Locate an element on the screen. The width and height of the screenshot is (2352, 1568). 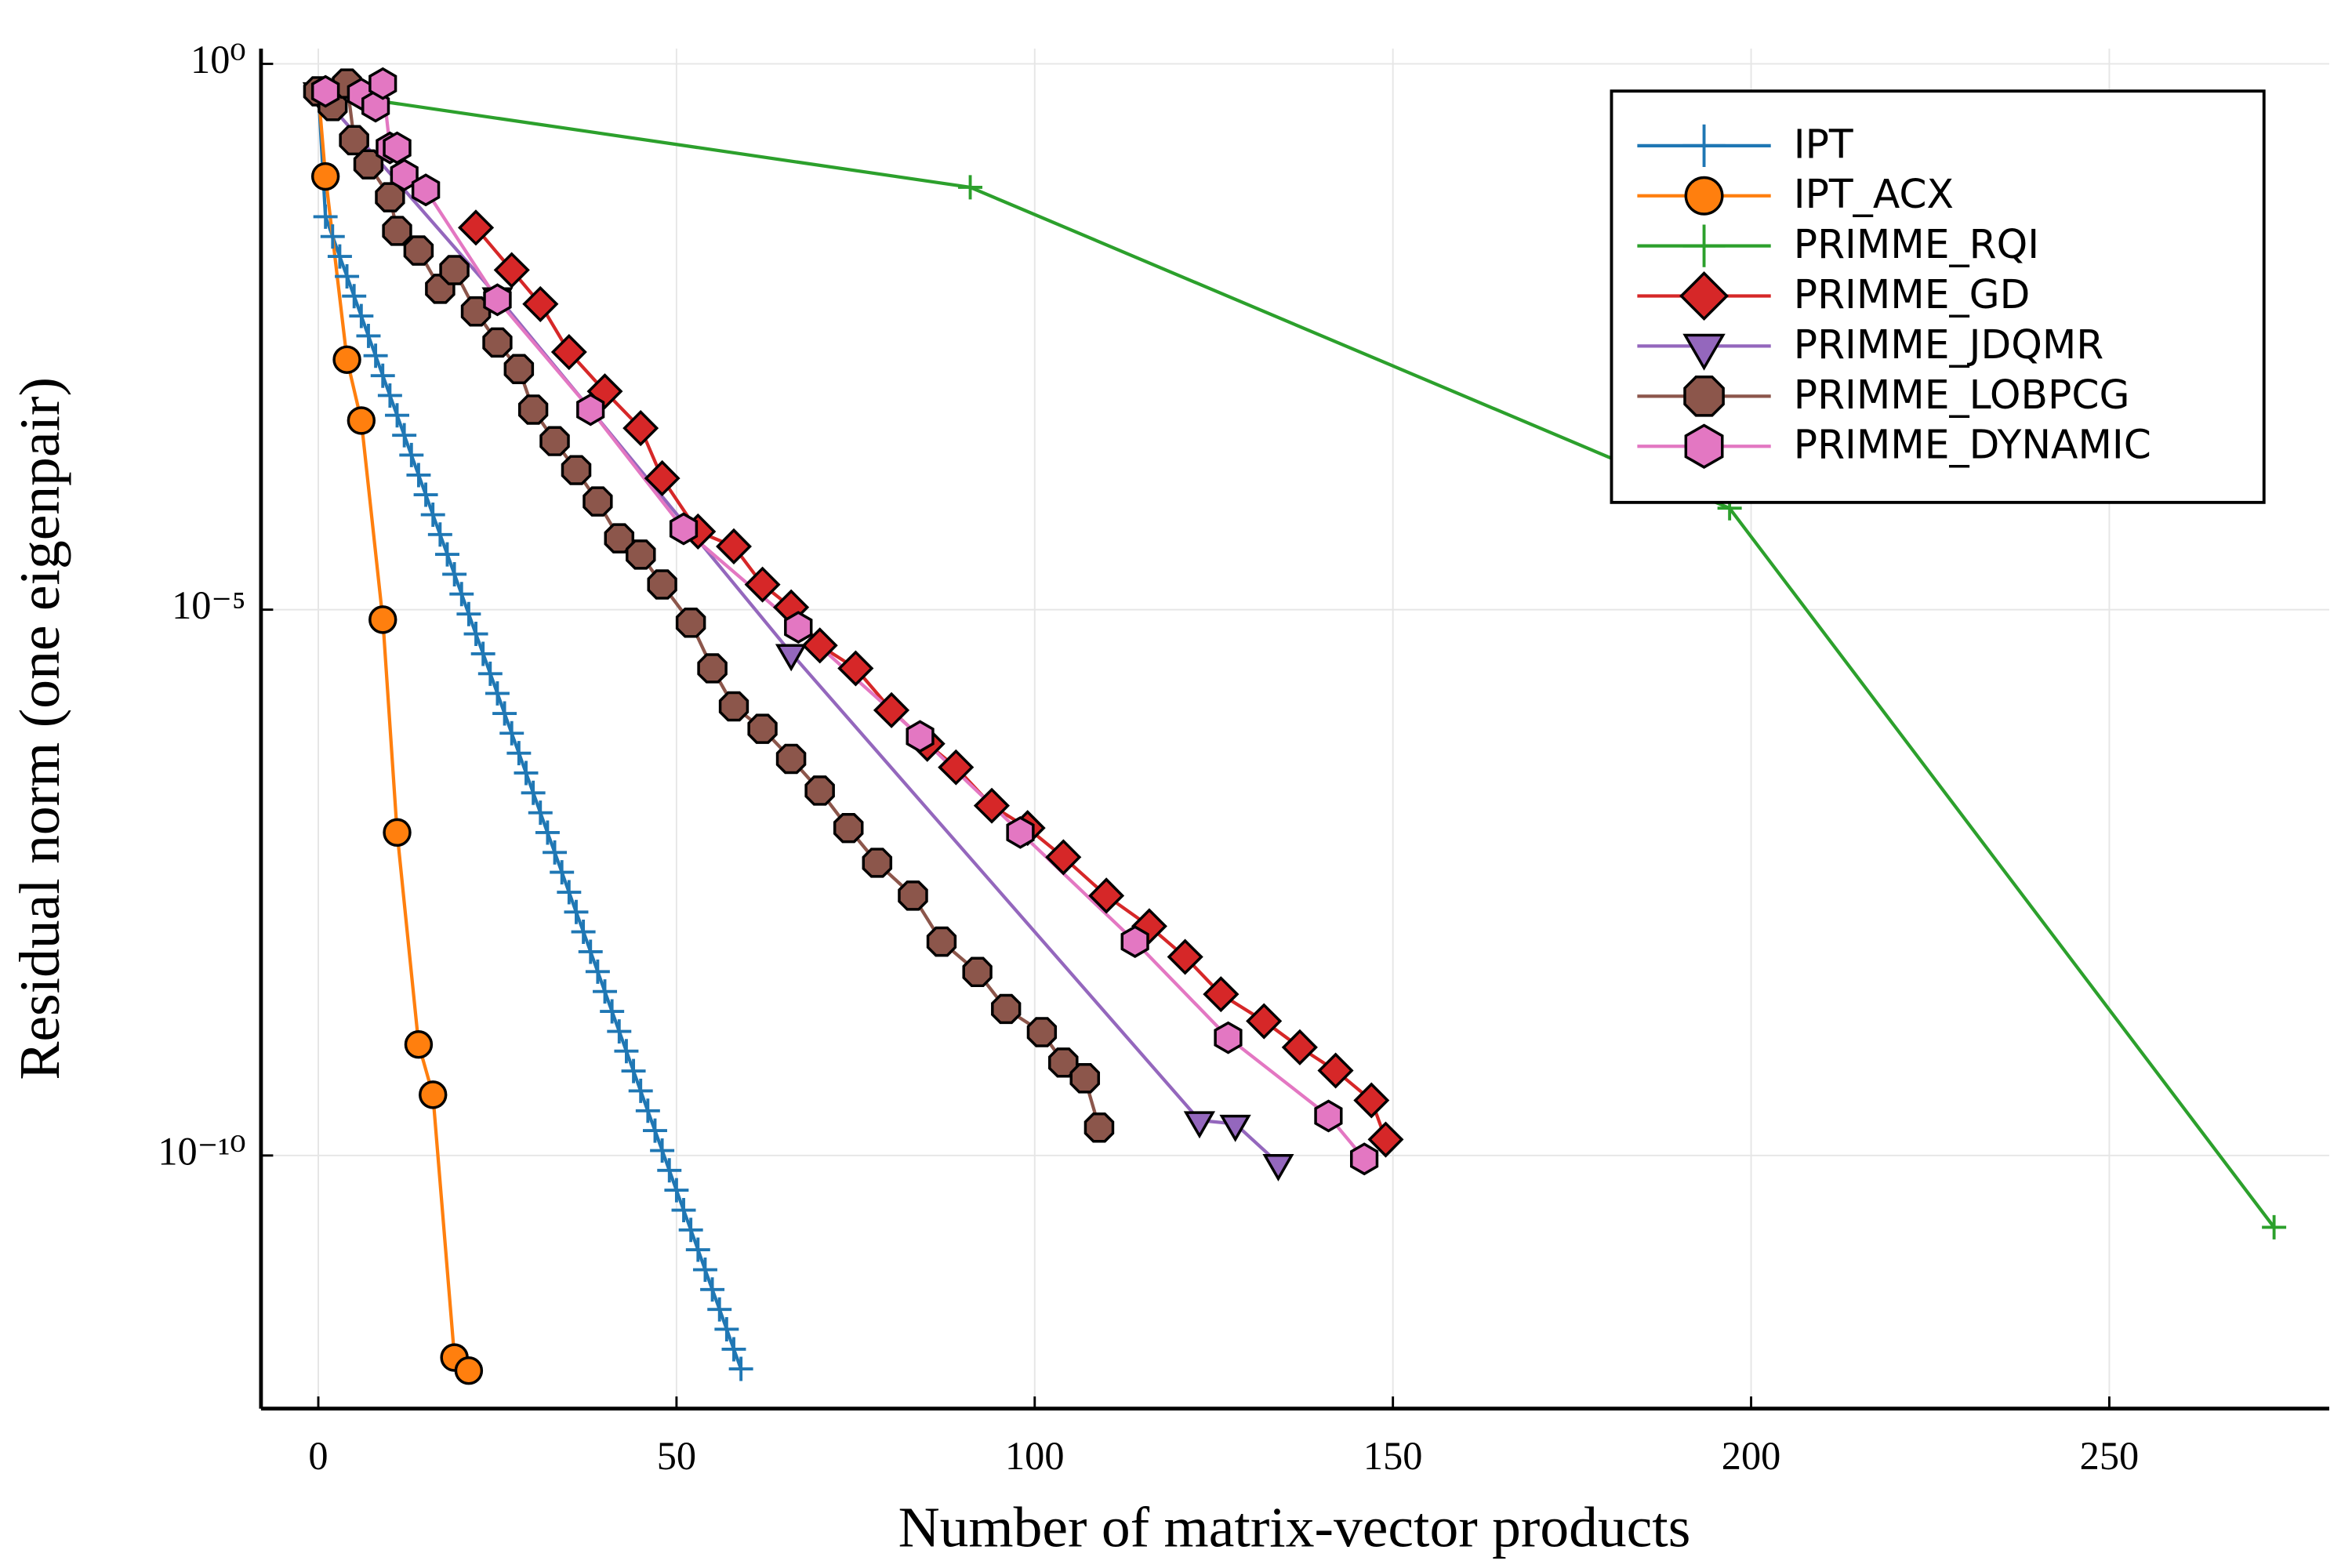
x-tick-label: 200 is located at coordinates (1751, 1456).